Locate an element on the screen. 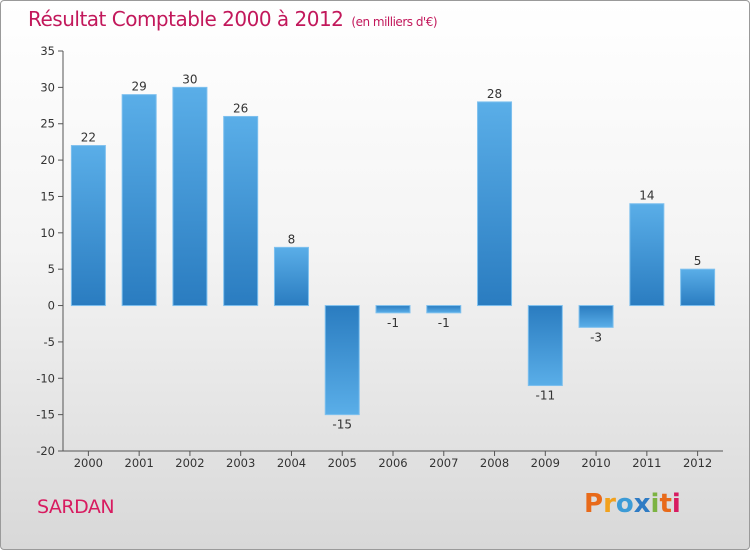 This screenshot has height=550, width=750. logo-letter: x is located at coordinates (642, 504).